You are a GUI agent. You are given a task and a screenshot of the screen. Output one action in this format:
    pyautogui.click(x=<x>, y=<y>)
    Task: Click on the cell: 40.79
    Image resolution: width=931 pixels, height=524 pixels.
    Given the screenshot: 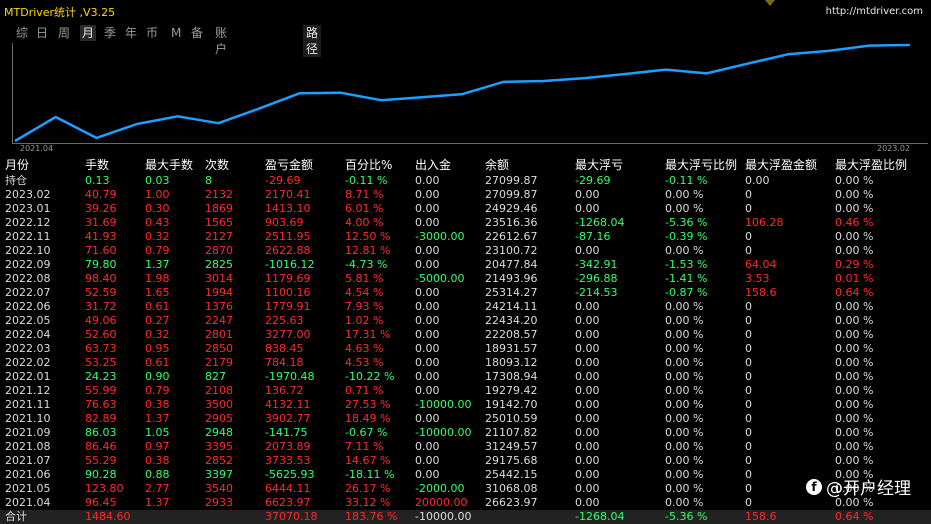 What is the action you would take?
    pyautogui.click(x=101, y=195)
    